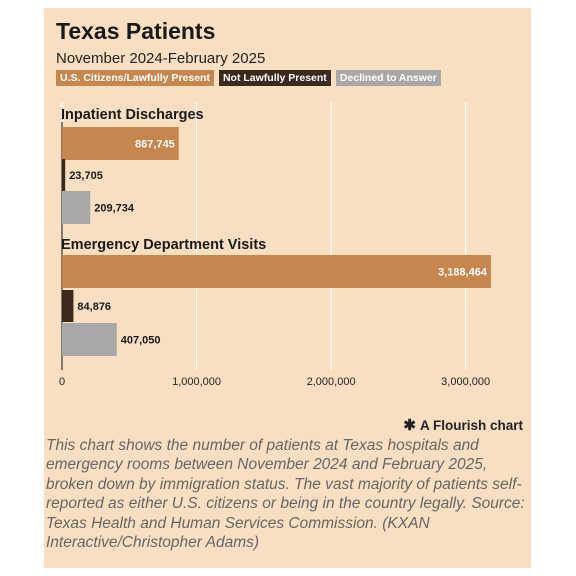 The width and height of the screenshot is (576, 576). I want to click on legend-item-declined: Declined to Answer, so click(388, 78).